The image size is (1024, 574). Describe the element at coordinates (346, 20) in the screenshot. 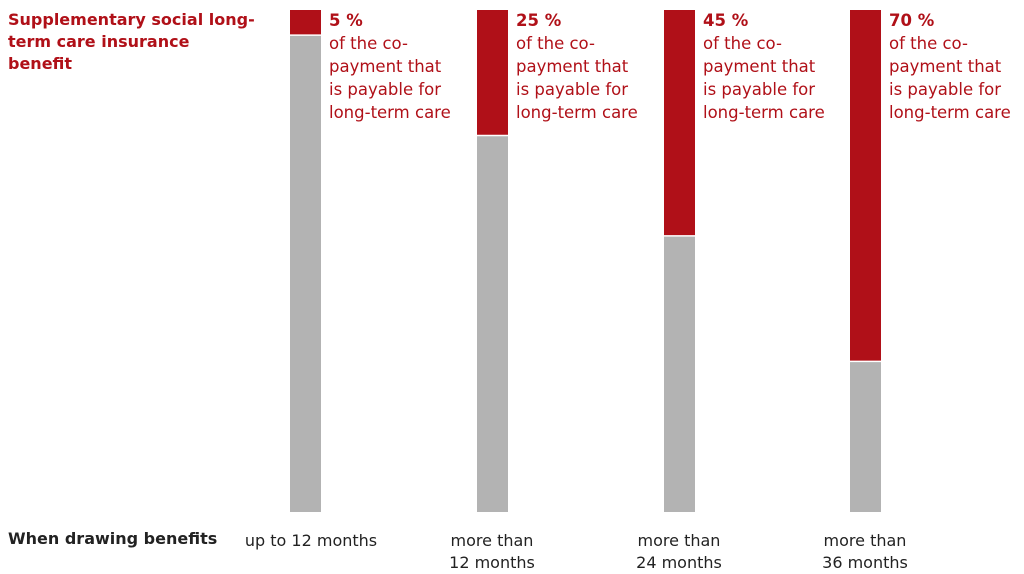

I see `value-label: 5 %` at that location.